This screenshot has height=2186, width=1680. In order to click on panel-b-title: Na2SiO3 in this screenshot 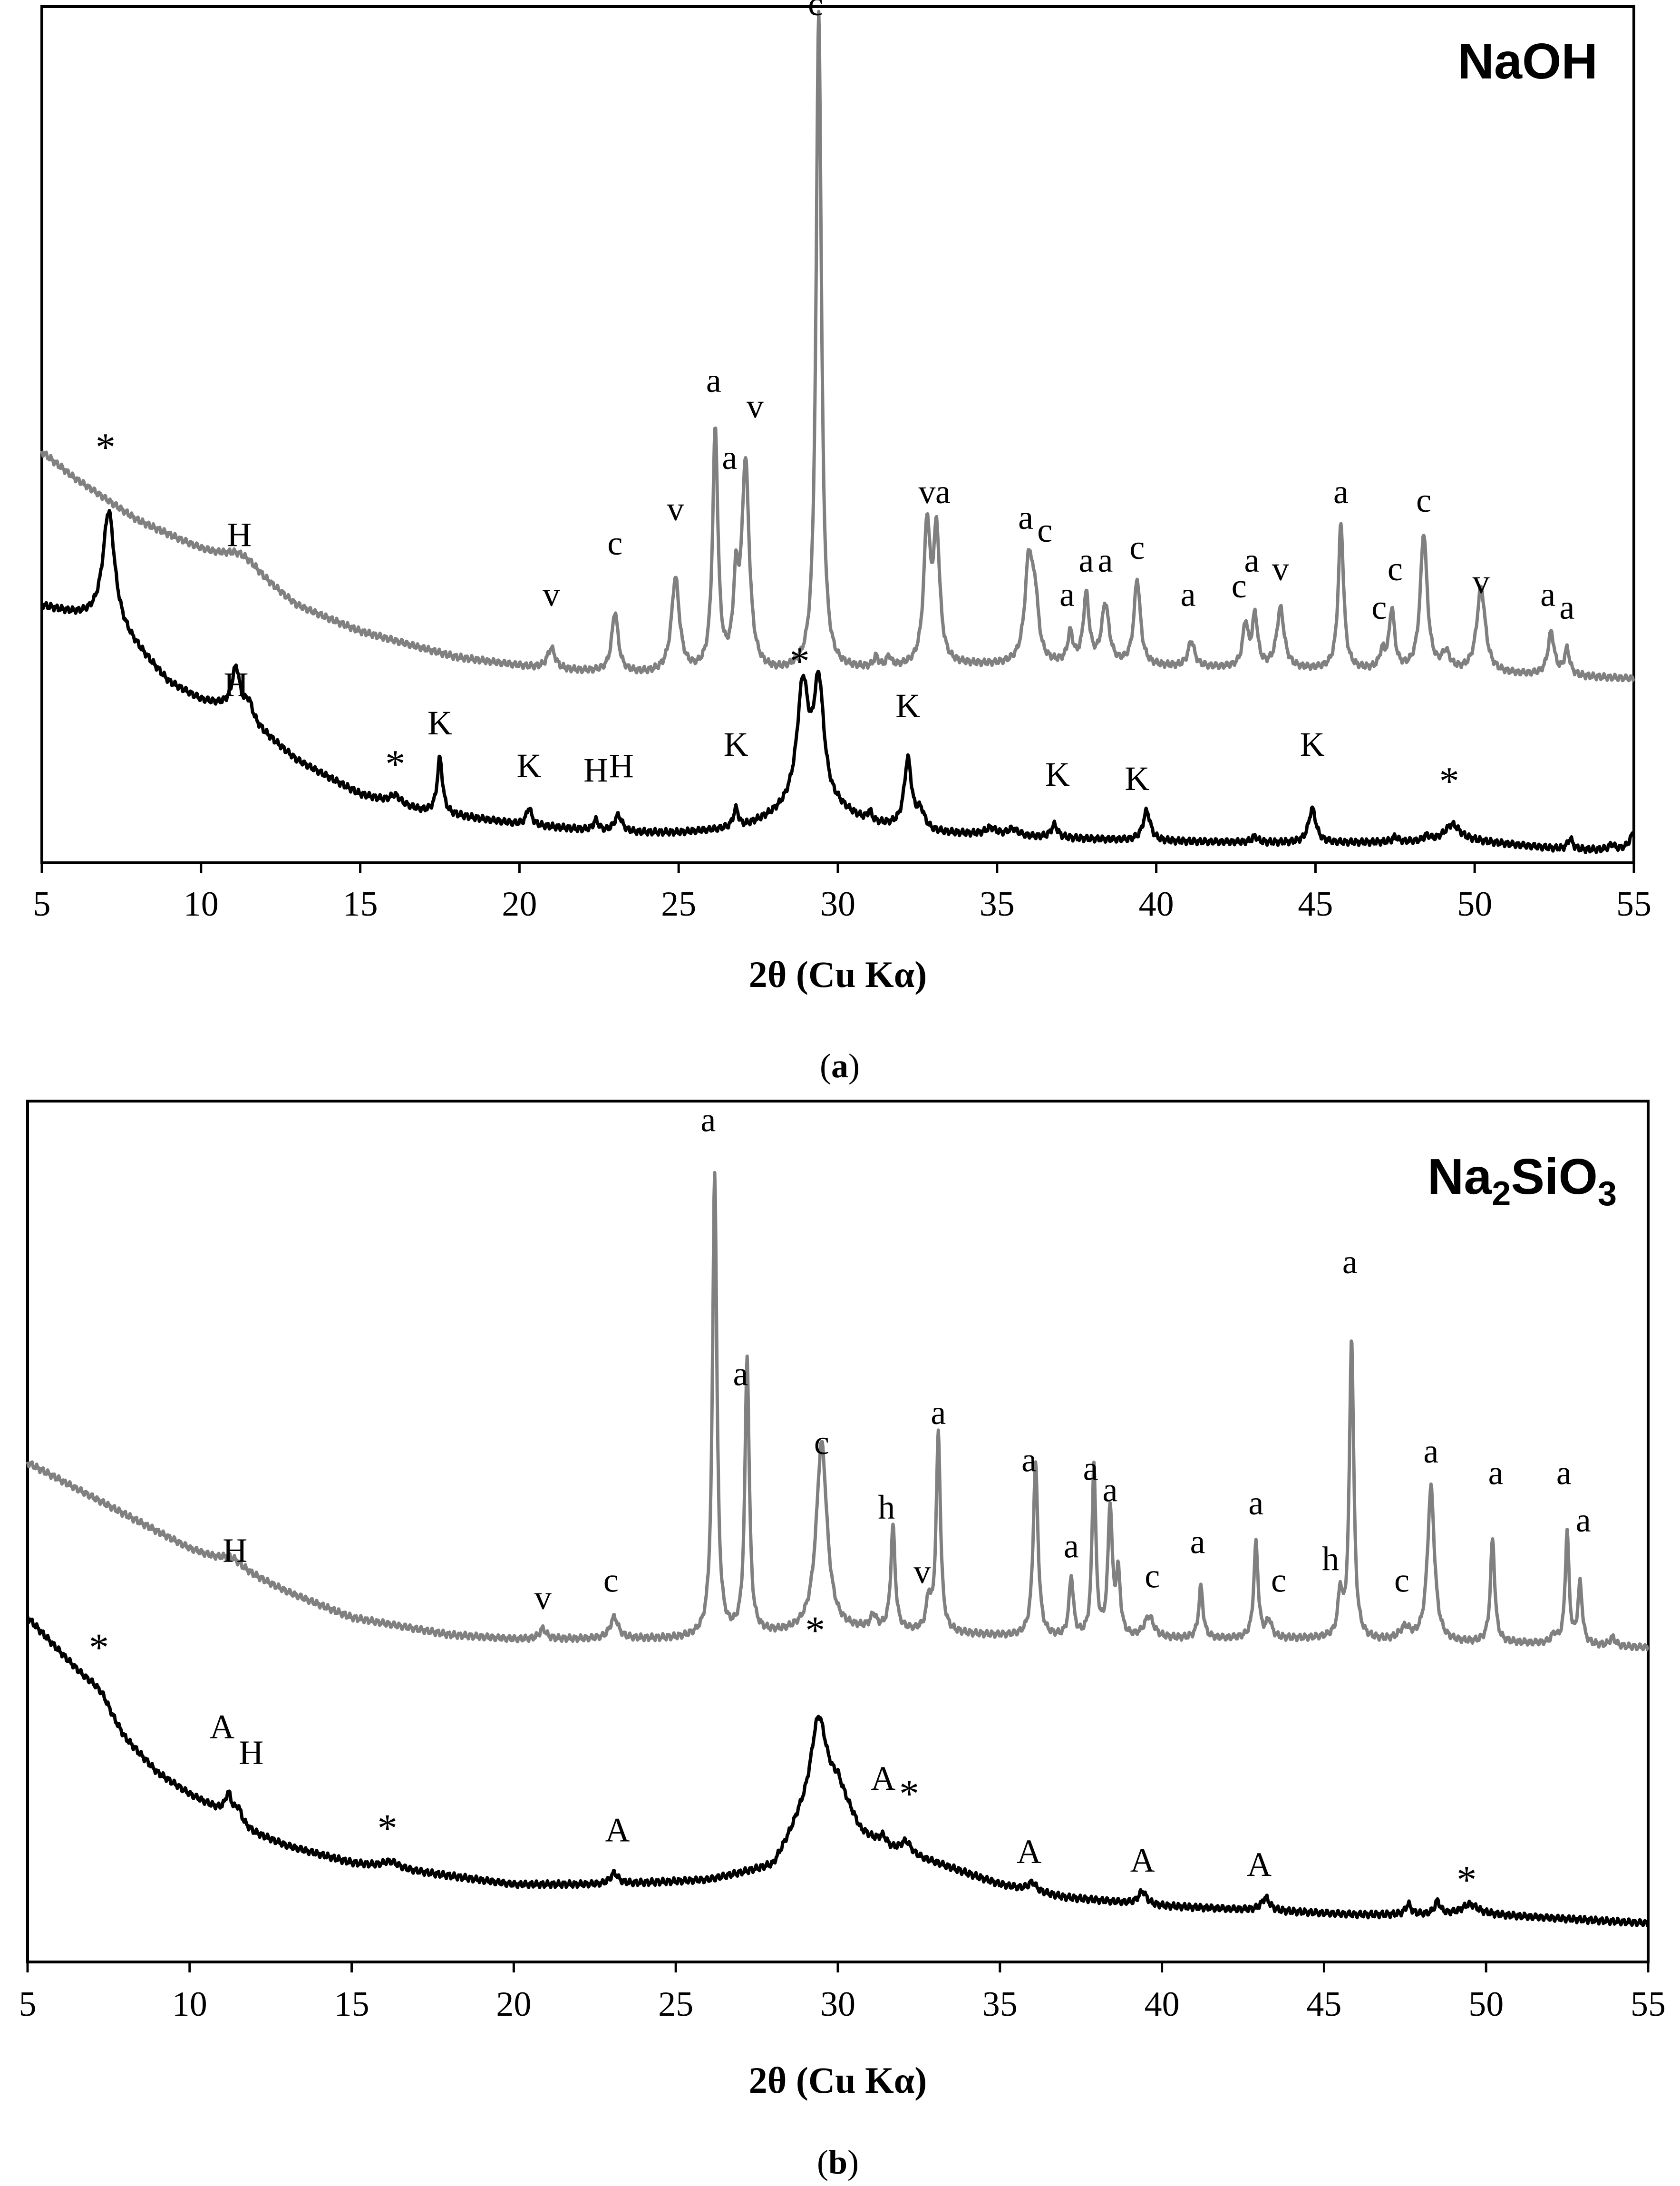, I will do `click(1522, 1181)`.